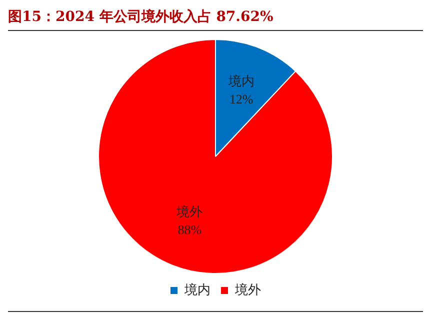 The height and width of the screenshot is (331, 431). Describe the element at coordinates (197, 290) in the screenshot. I see `legend-label: 境内` at that location.